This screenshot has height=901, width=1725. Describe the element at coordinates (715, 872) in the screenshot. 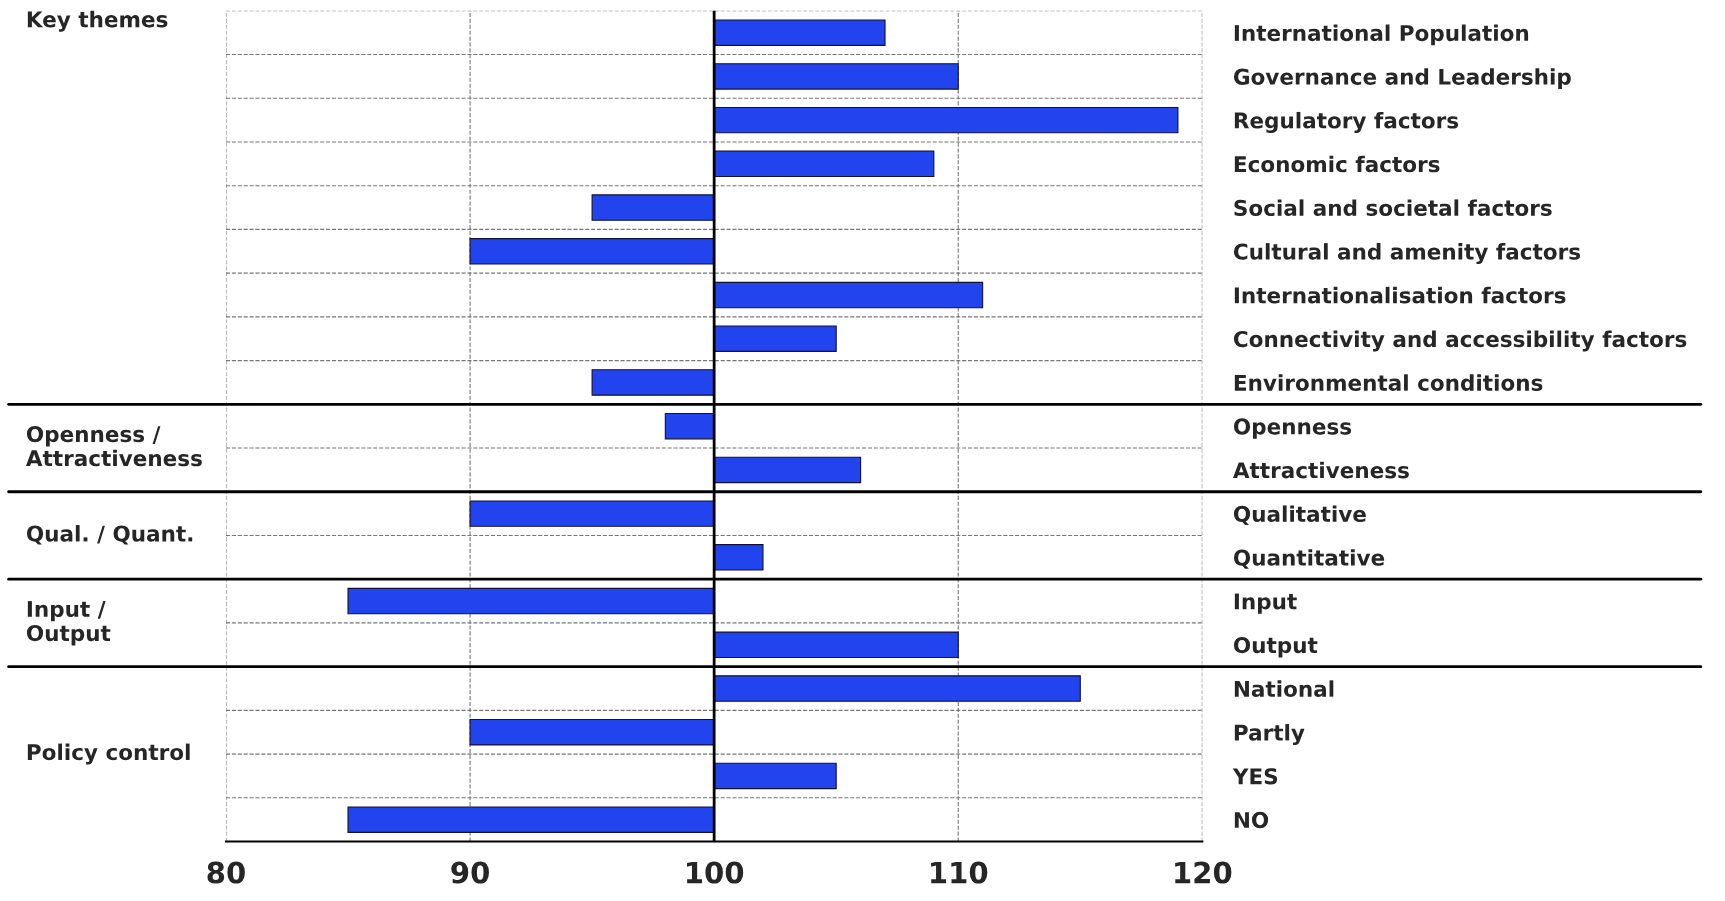

I see `x-tick-label: 100` at that location.